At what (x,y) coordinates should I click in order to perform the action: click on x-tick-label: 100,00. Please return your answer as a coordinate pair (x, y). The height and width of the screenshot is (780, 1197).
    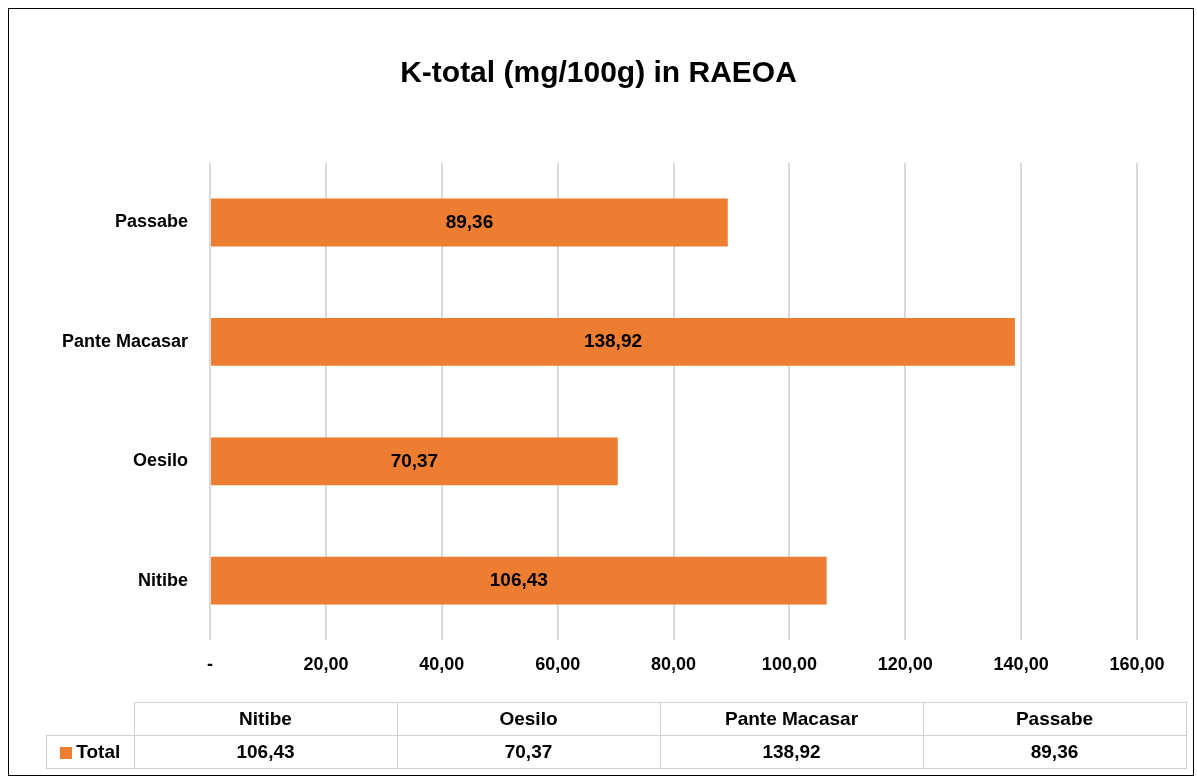
    Looking at the image, I should click on (789, 664).